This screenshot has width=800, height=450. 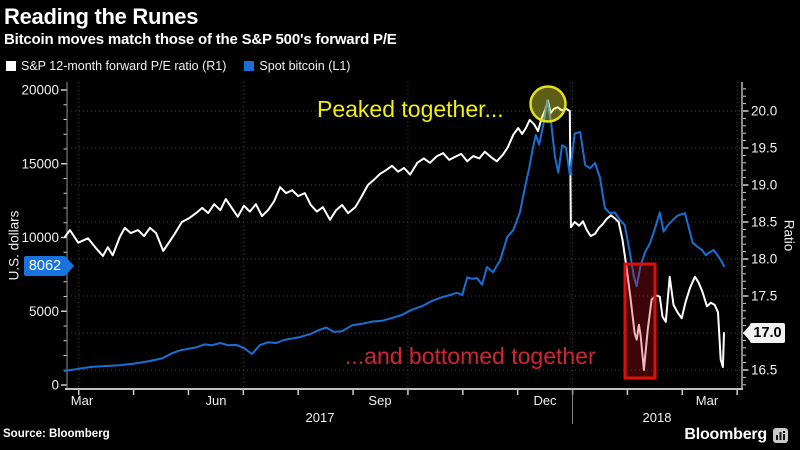 I want to click on left-axis-tick-label: 15000, so click(x=40, y=163).